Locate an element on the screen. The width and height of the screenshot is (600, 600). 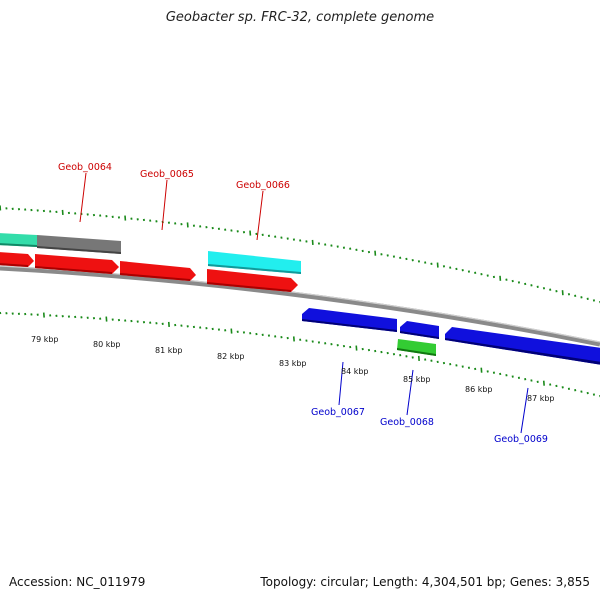
feature-teal-partial is located at coordinates (18, 240).